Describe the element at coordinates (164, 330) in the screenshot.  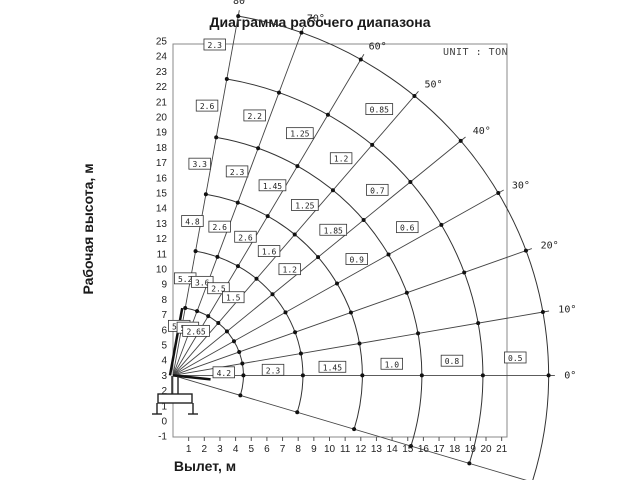
I see `y-tick-label: 6` at that location.